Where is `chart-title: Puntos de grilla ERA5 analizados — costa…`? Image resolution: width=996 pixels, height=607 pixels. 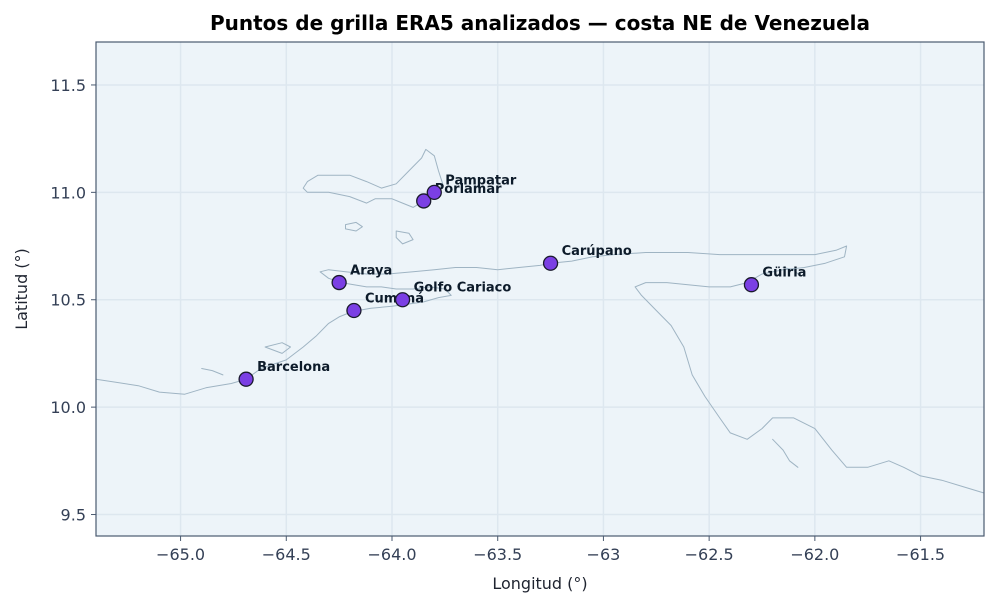 chart-title: Puntos de grilla ERA5 analizados — costa… is located at coordinates (540, 23).